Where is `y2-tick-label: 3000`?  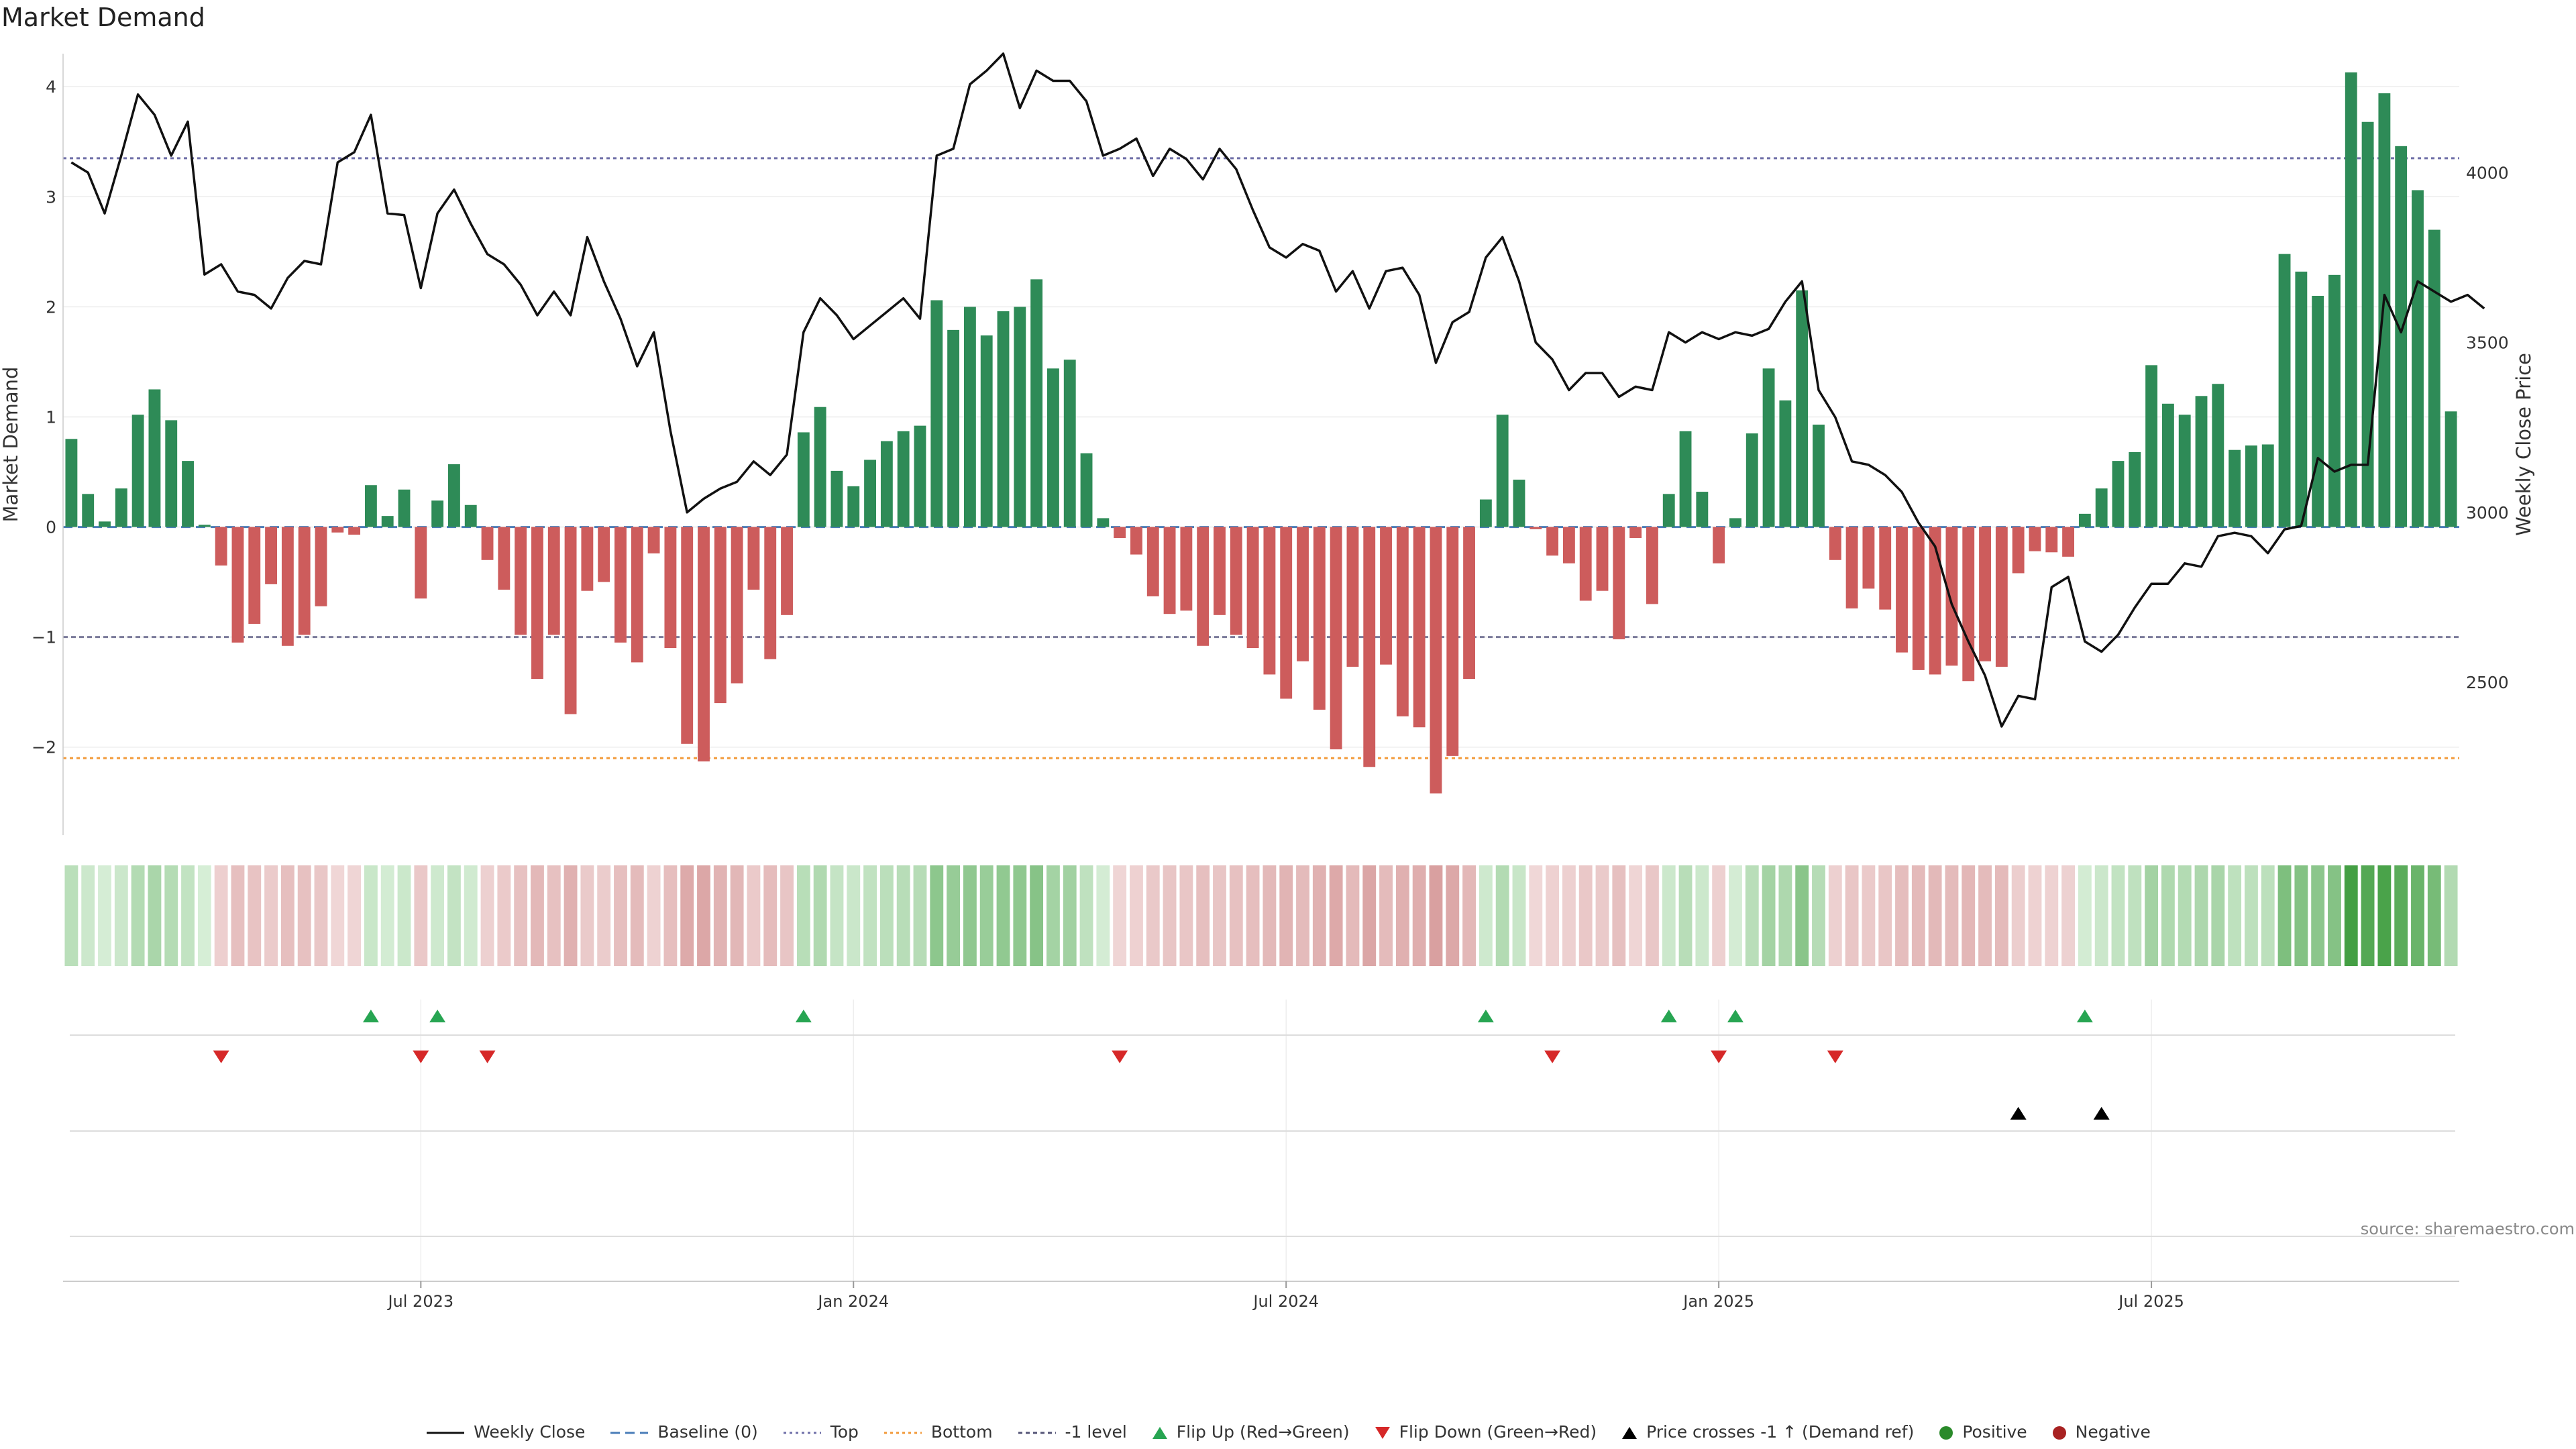 y2-tick-label: 3000 is located at coordinates (2487, 513).